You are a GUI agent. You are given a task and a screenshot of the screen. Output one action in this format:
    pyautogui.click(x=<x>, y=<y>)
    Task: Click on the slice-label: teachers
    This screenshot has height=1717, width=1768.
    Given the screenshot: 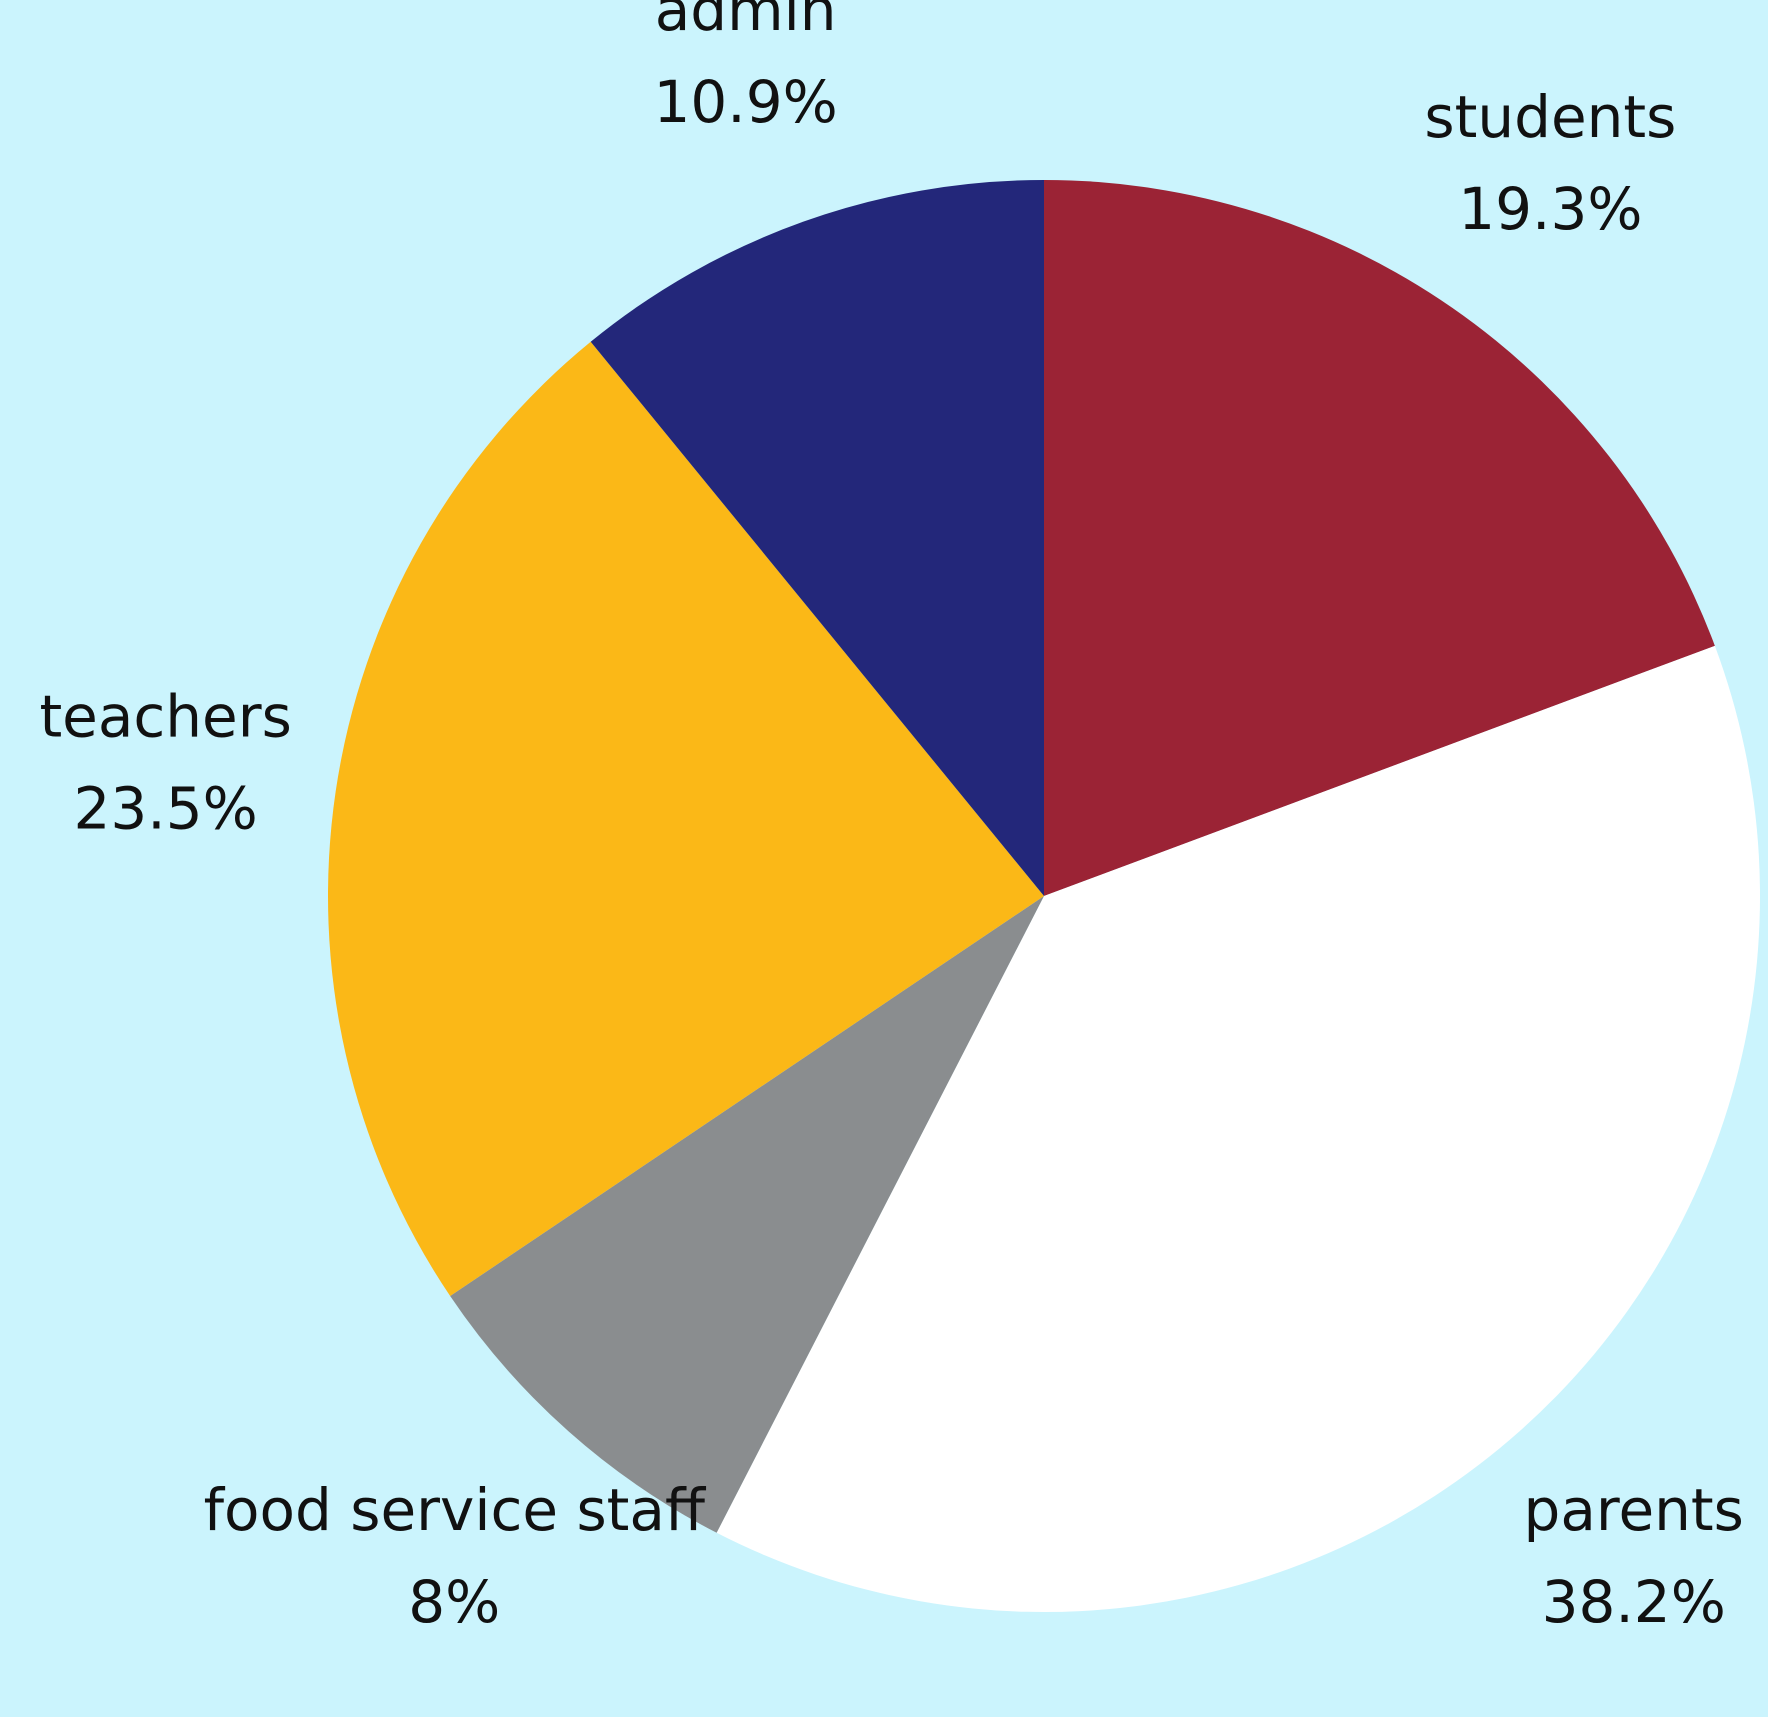 What is the action you would take?
    pyautogui.click(x=165, y=717)
    